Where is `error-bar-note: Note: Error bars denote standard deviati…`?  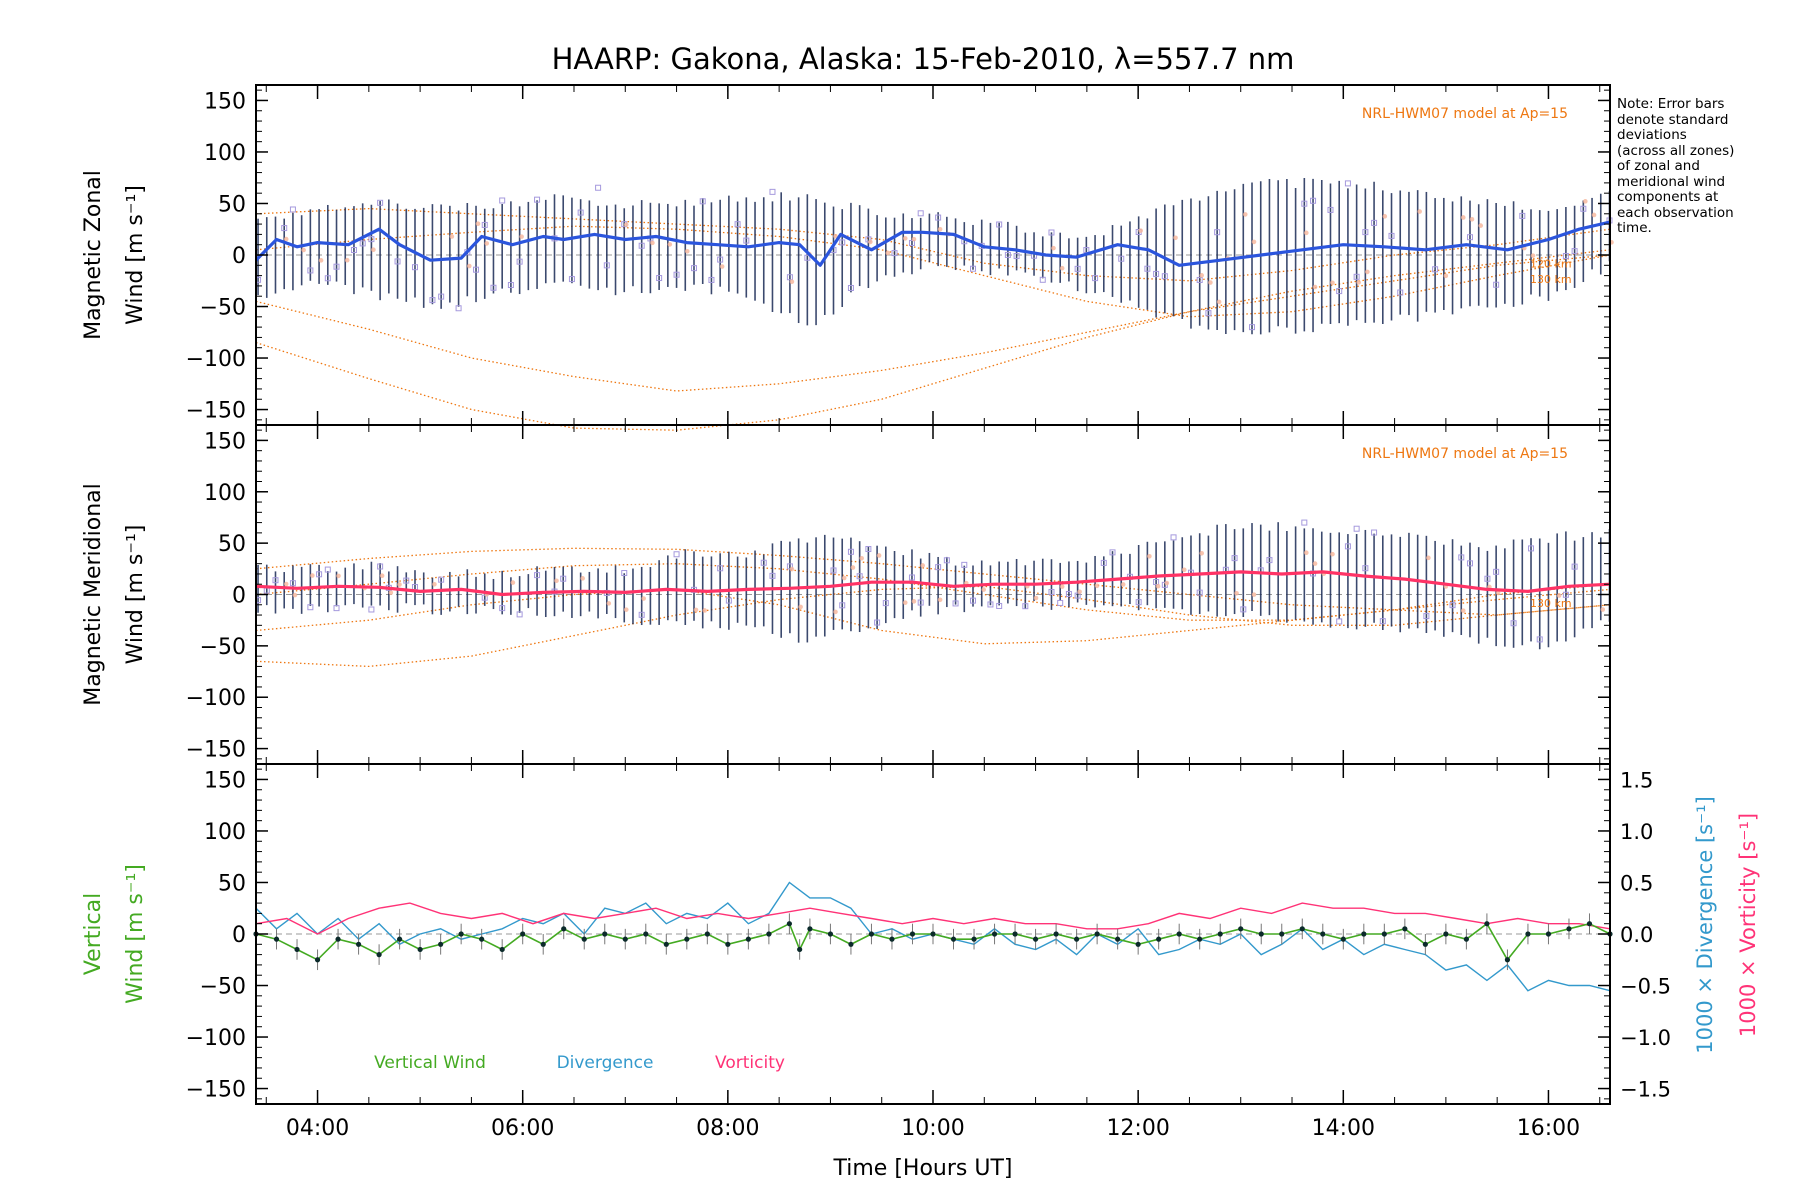
error-bar-note: Note: Error bars denote standard deviati… is located at coordinates (1697, 166).